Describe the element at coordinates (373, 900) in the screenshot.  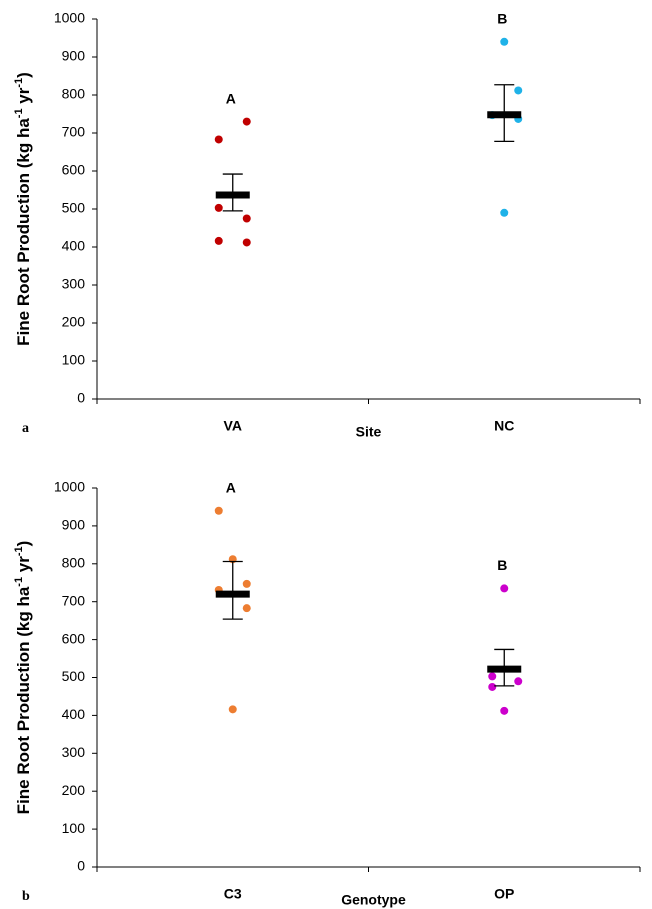
I see `x-axis-label: Genotype` at that location.